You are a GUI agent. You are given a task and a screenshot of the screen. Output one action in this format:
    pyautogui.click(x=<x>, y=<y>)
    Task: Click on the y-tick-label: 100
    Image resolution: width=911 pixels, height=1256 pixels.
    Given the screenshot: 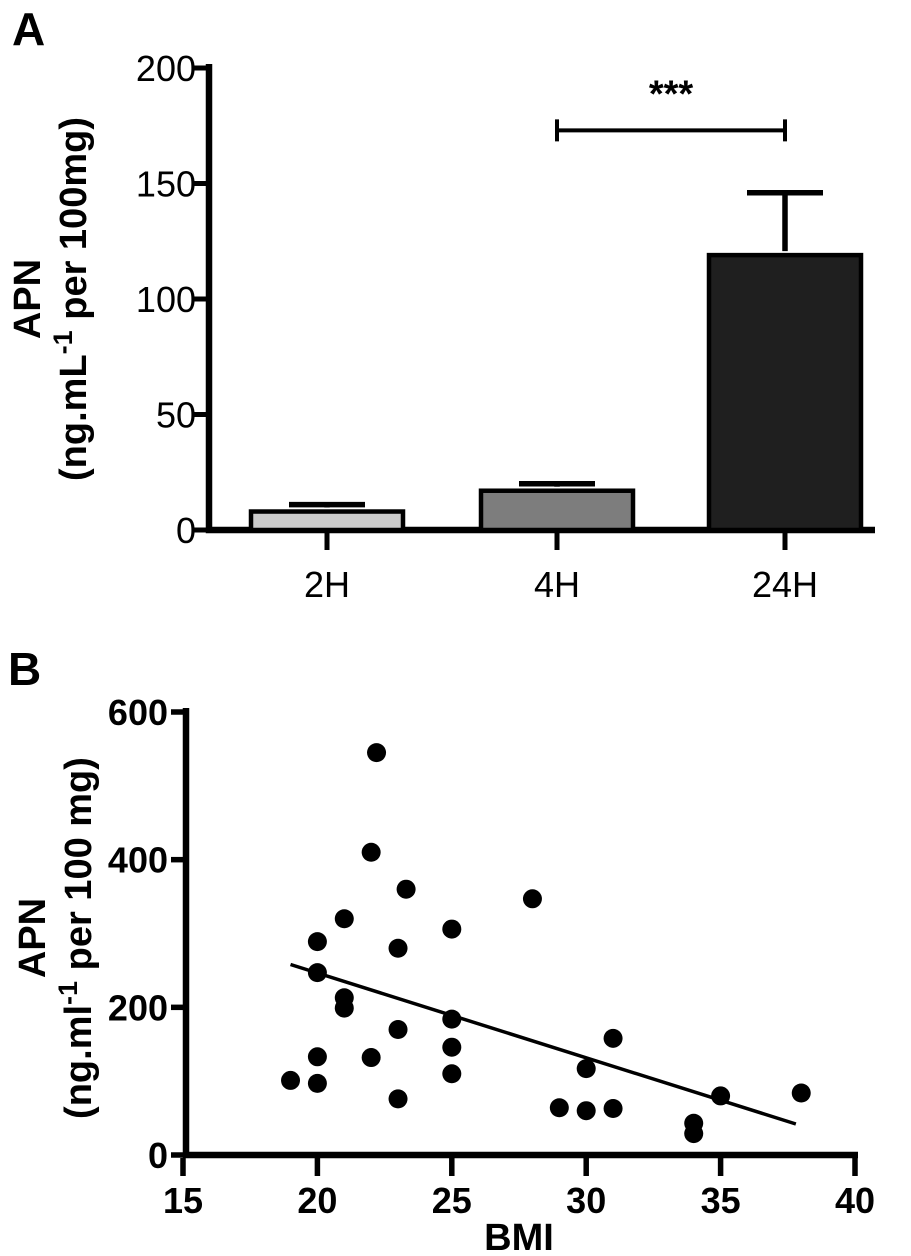 What is the action you would take?
    pyautogui.click(x=166, y=299)
    